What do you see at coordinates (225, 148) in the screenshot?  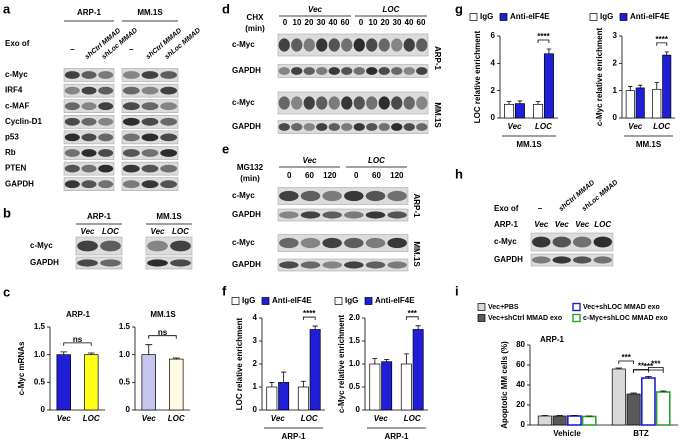 I see `panel-label: e` at bounding box center [225, 148].